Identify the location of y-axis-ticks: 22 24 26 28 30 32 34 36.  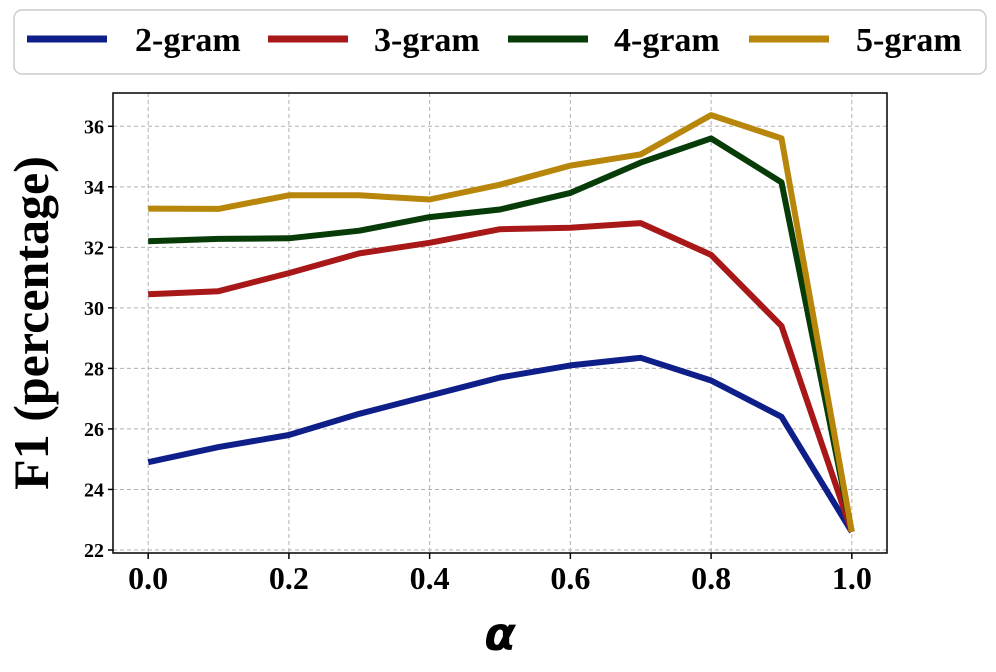
(98, 339).